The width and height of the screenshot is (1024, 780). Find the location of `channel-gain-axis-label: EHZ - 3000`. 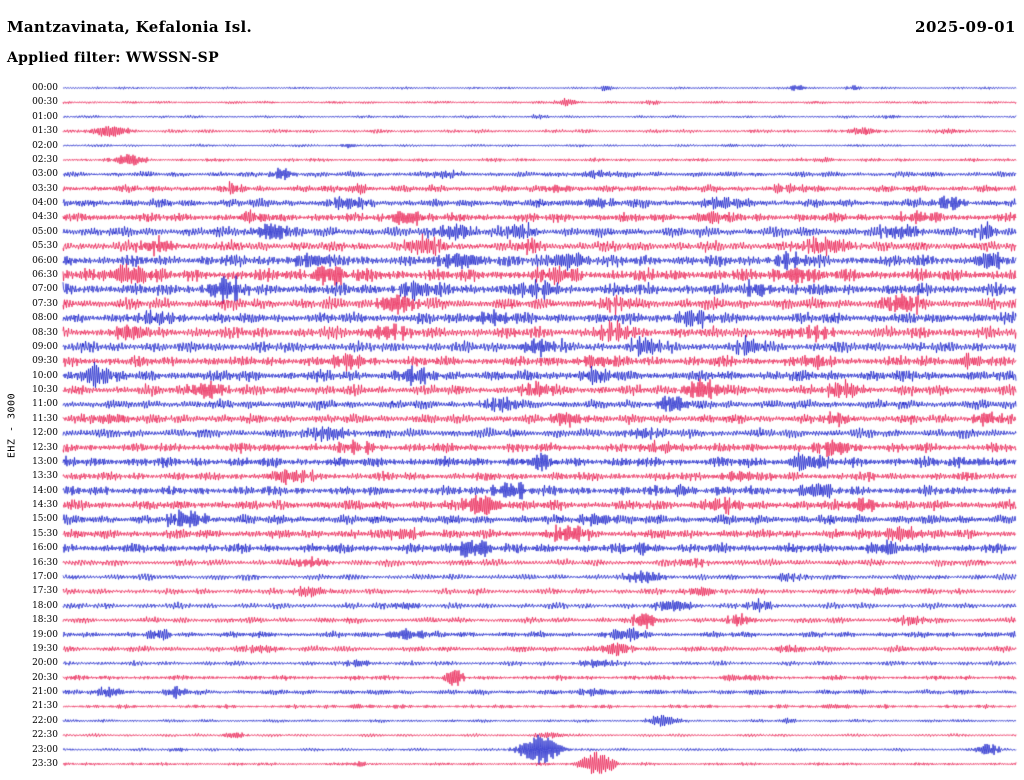

channel-gain-axis-label: EHZ - 3000 is located at coordinates (12, 425).